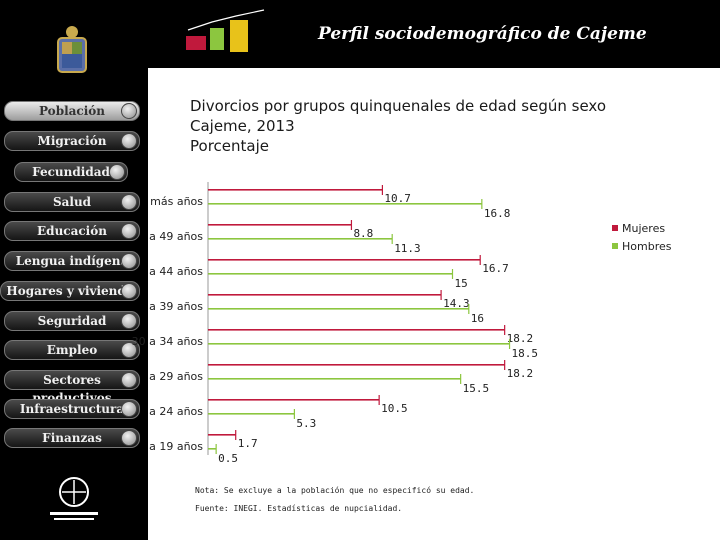 Image resolution: width=720 pixels, height=540 pixels. What do you see at coordinates (482, 34) in the screenshot?
I see `header-title: Perfil sociodemográfico de Cajeme` at bounding box center [482, 34].